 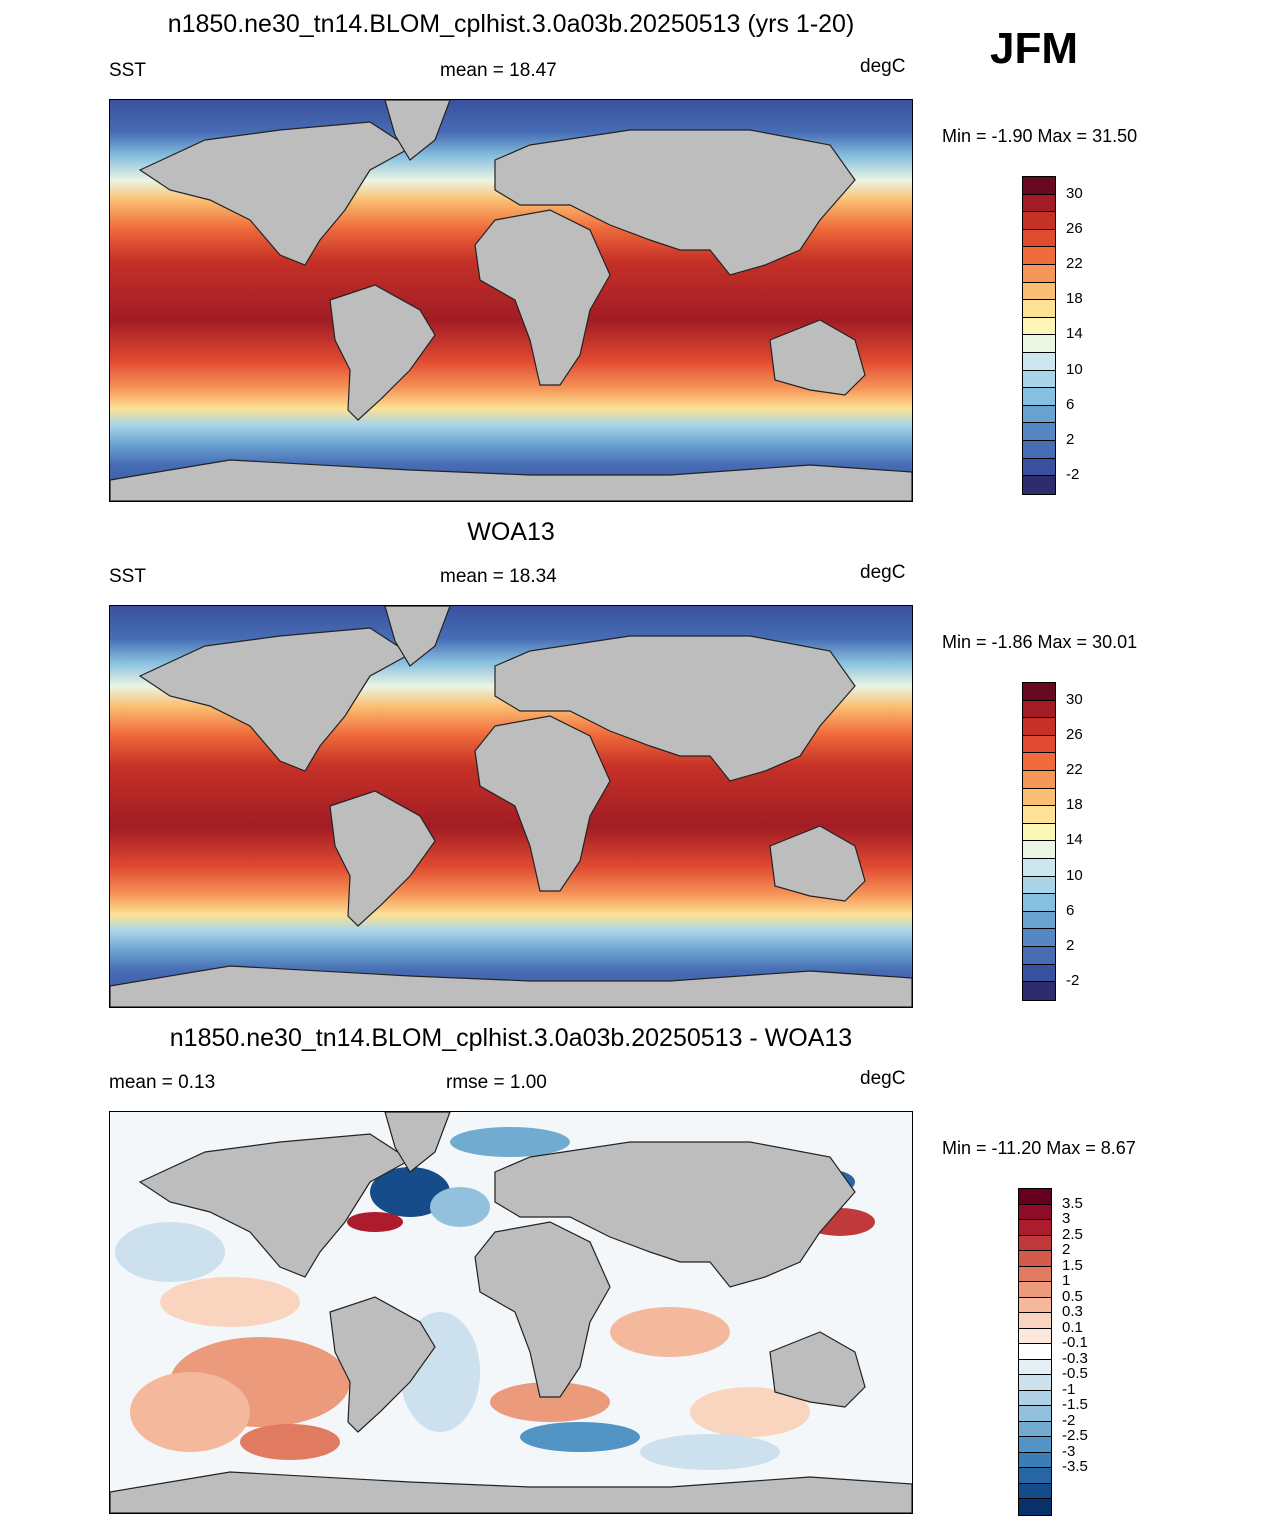 I want to click on minmax-label-model: Min = -1.90 Max = 31.50, so click(x=1040, y=136).